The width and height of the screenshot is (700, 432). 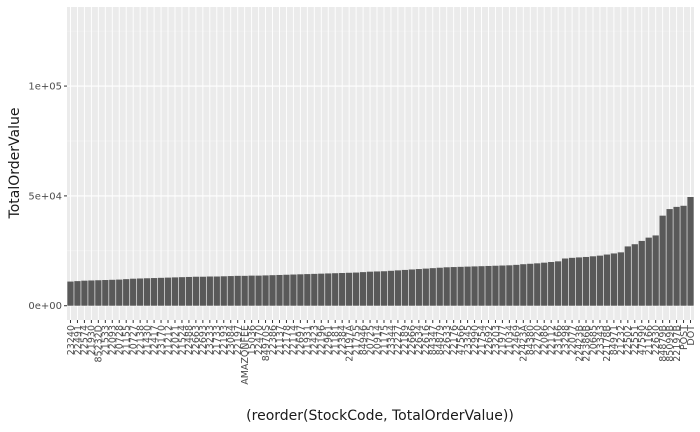 What do you see at coordinates (168, 340) in the screenshot?
I see `x-tick-label: 21212` at bounding box center [168, 340].